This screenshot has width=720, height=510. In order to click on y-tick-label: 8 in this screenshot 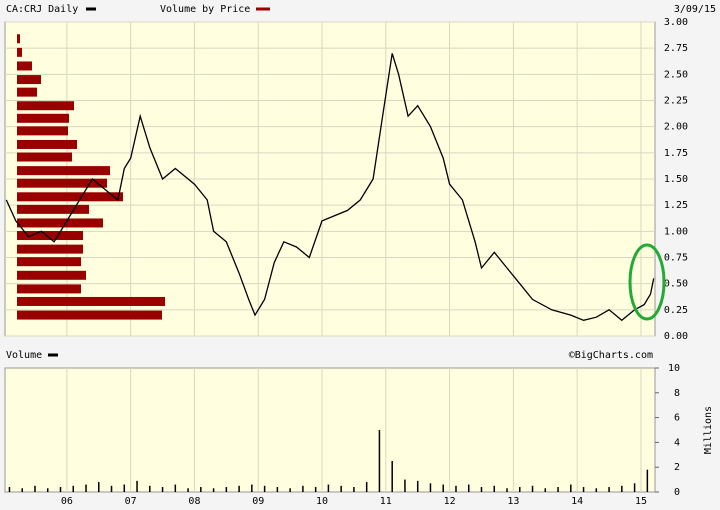, I will do `click(677, 393)`.